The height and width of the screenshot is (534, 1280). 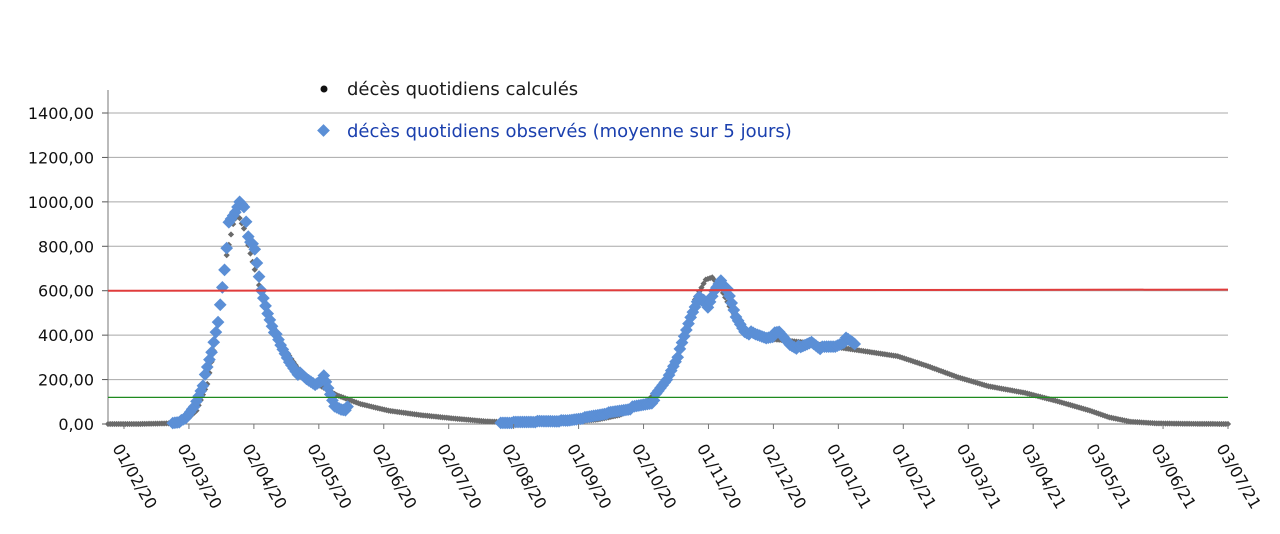 What do you see at coordinates (76, 424) in the screenshot?
I see `y-tick-label: 0,00` at bounding box center [76, 424].